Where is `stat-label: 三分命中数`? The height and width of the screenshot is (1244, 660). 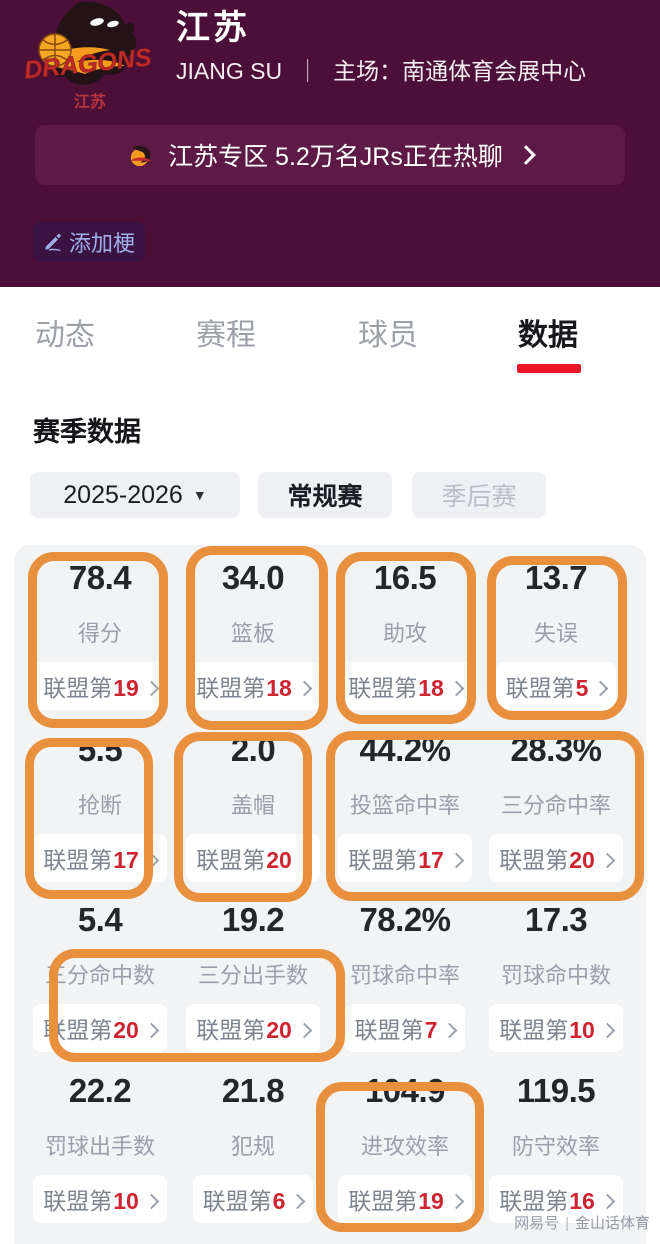
stat-label: 三分命中数 is located at coordinates (99, 975).